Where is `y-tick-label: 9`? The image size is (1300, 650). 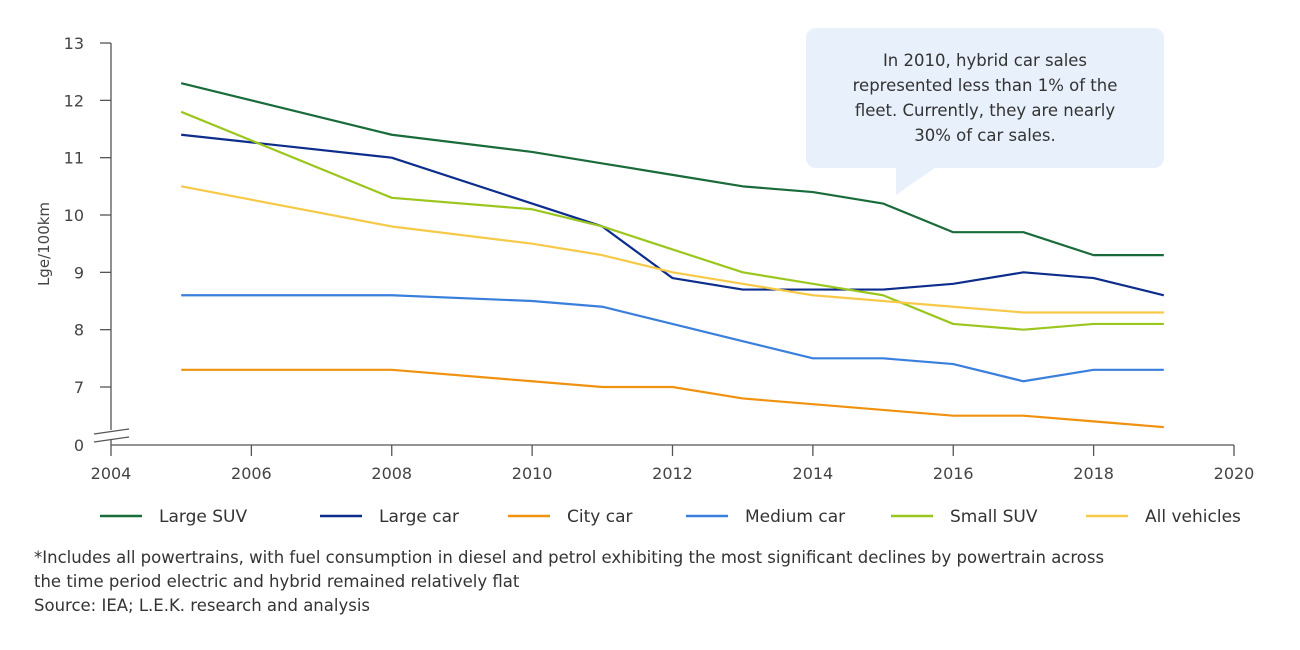 y-tick-label: 9 is located at coordinates (79, 272).